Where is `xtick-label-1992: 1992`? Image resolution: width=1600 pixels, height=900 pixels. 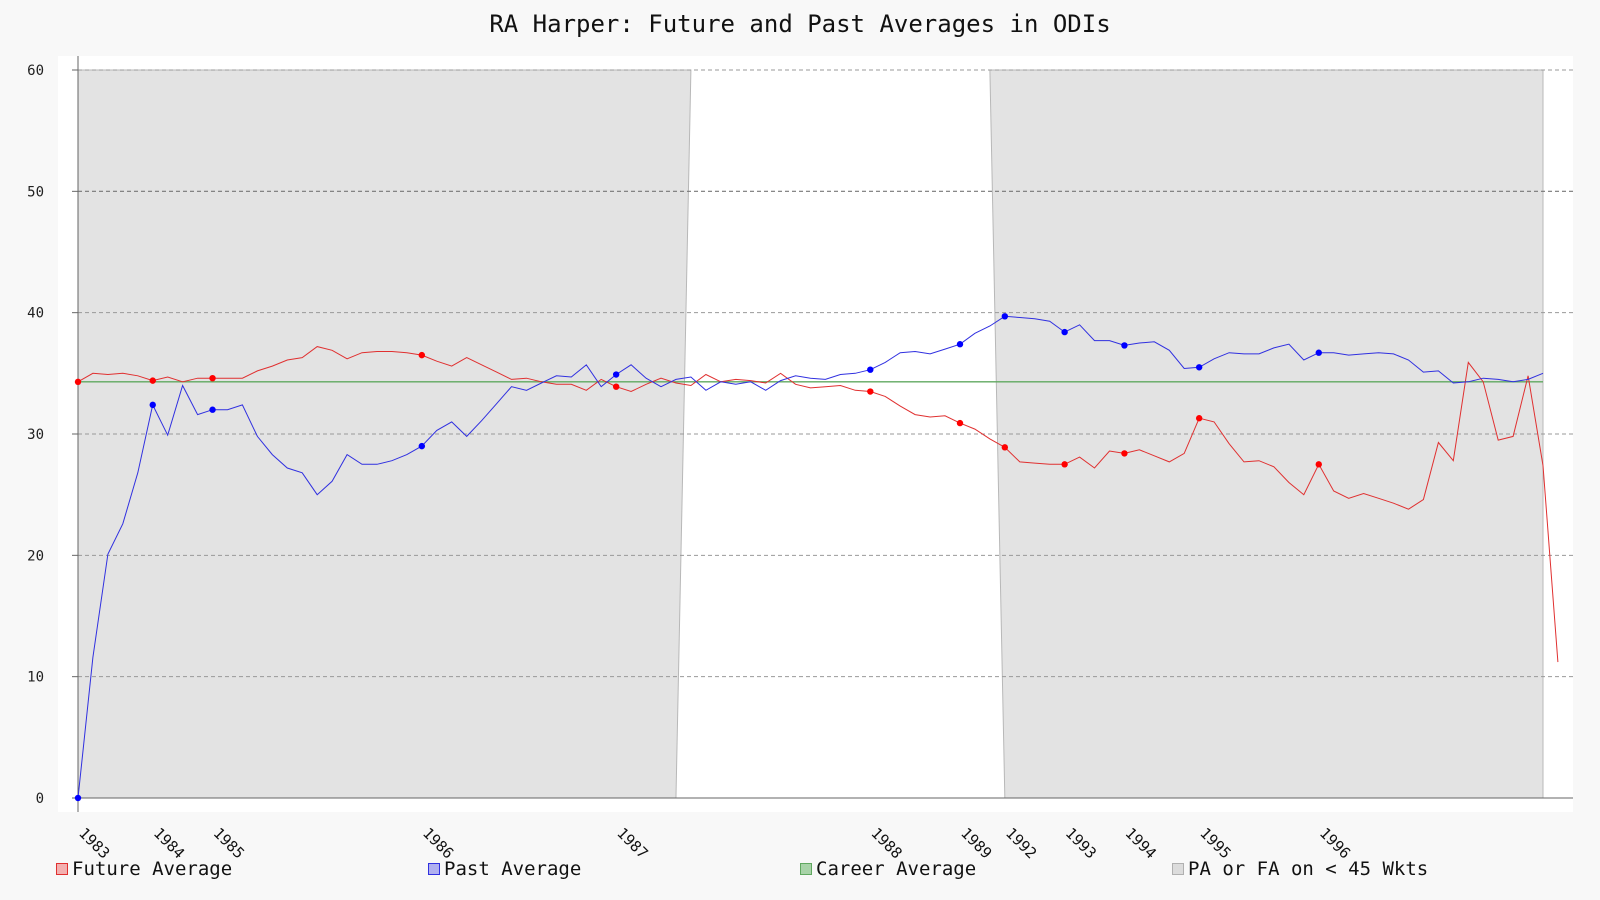
xtick-label-1992: 1992 is located at coordinates (1021, 843).